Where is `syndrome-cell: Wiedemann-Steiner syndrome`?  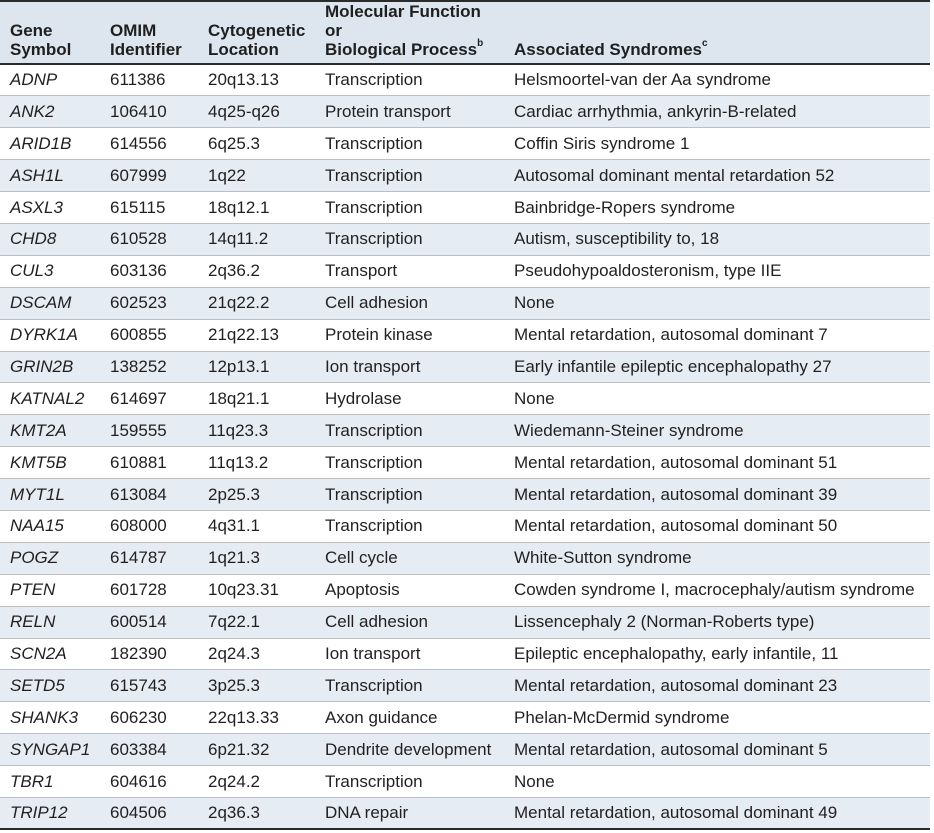
syndrome-cell: Wiedemann-Steiner syndrome is located at coordinates (629, 430).